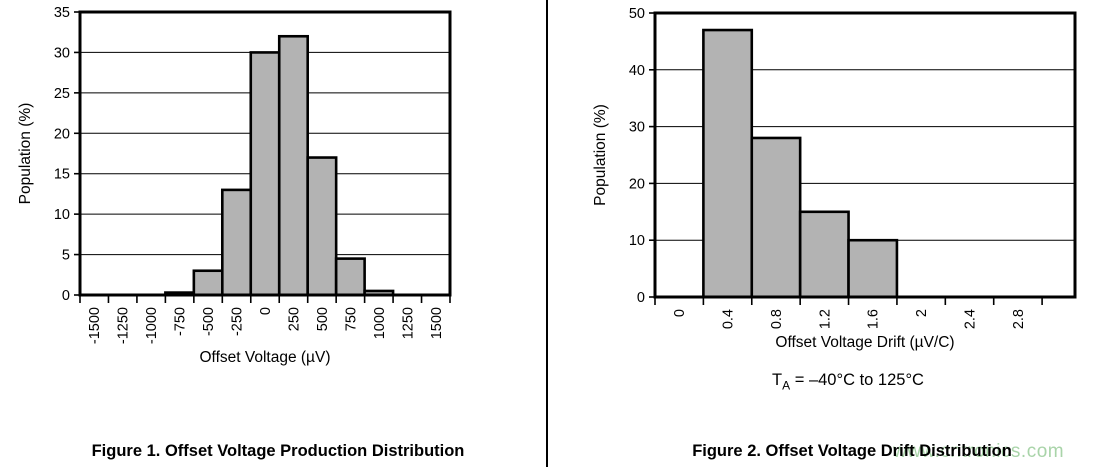 The height and width of the screenshot is (467, 1110). What do you see at coordinates (62, 94) in the screenshot?
I see `svg-text: 25` at bounding box center [62, 94].